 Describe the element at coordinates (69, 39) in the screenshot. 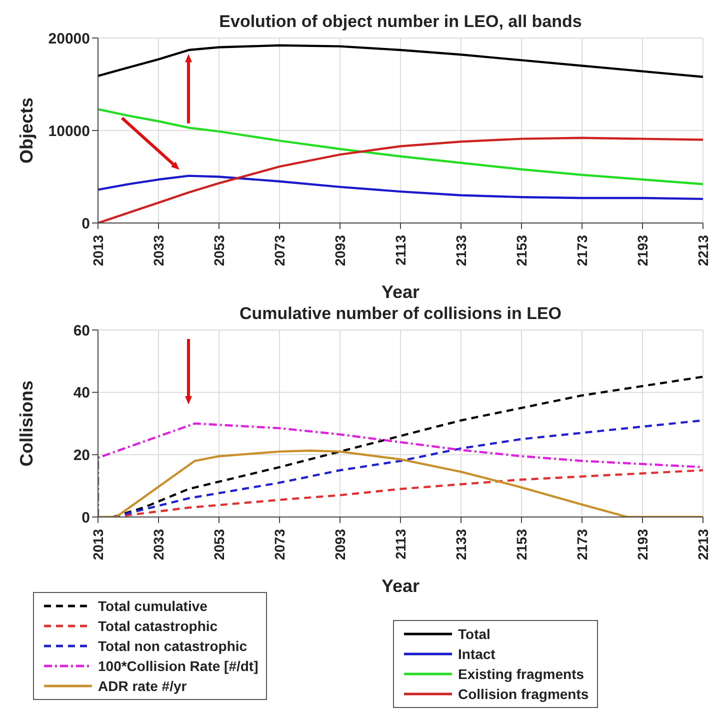

I see `y-tick-label: 20000` at that location.